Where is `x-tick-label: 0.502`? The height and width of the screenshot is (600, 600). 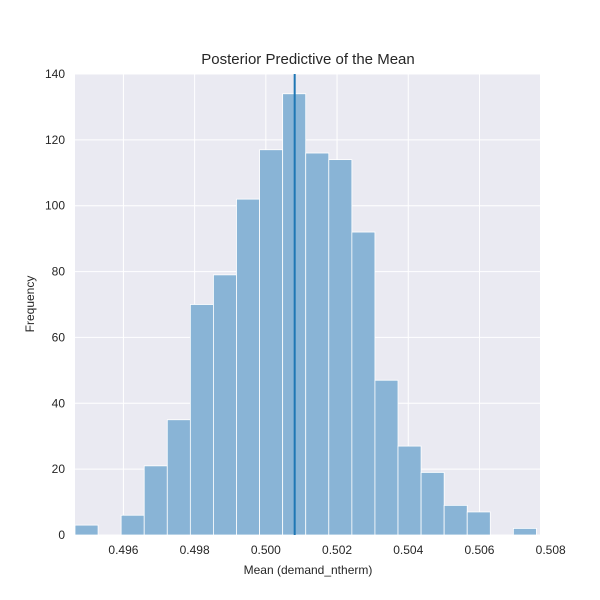
x-tick-label: 0.502 is located at coordinates (337, 550).